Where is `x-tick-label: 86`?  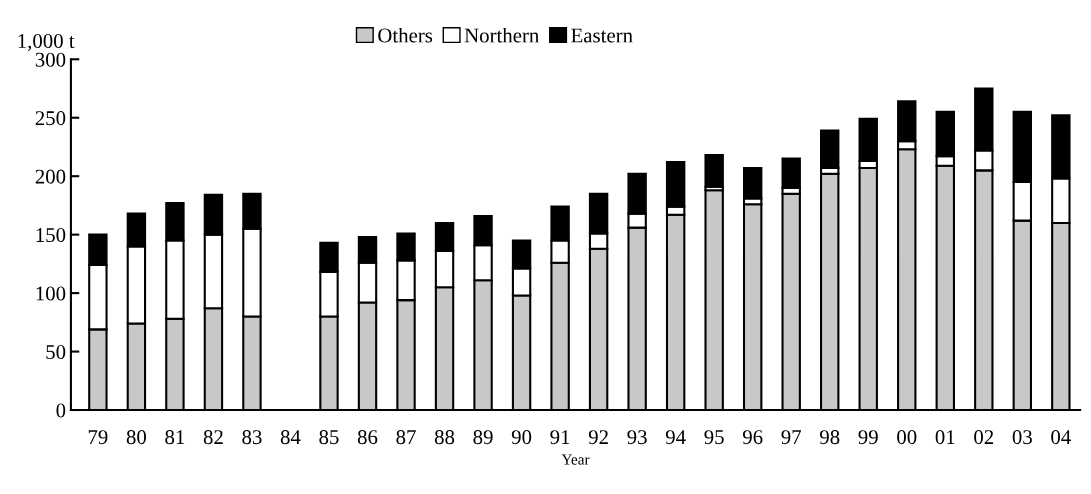
x-tick-label: 86 is located at coordinates (367, 437).